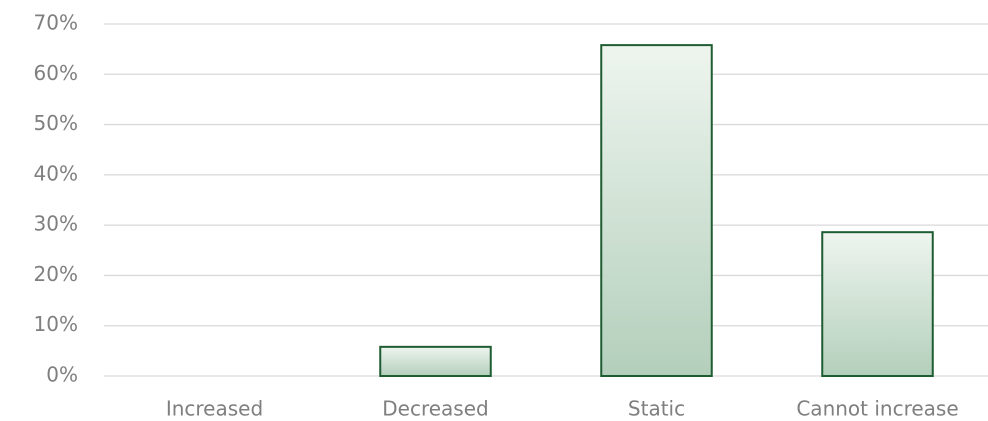 The height and width of the screenshot is (421, 988). I want to click on y-tick-label: 10%, so click(56, 324).